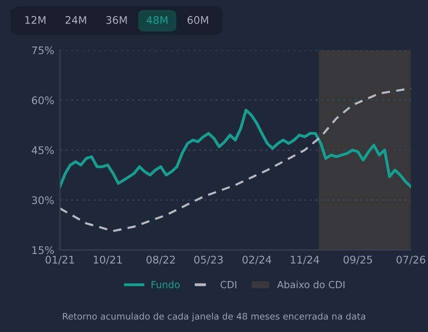 This screenshot has height=332, width=428. What do you see at coordinates (43, 100) in the screenshot?
I see `y-tick-label: 60%` at bounding box center [43, 100].